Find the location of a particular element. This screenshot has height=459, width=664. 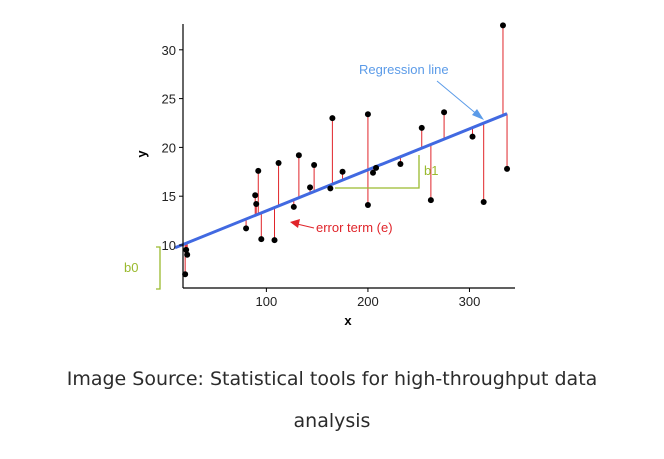

x-tick-label: 100 is located at coordinates (267, 301).